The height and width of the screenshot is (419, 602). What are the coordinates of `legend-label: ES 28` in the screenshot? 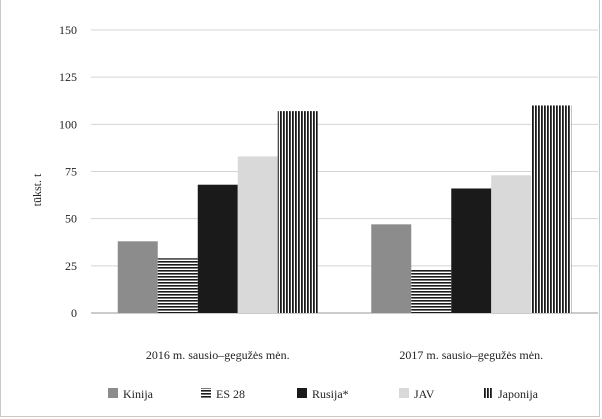 It's located at (230, 394).